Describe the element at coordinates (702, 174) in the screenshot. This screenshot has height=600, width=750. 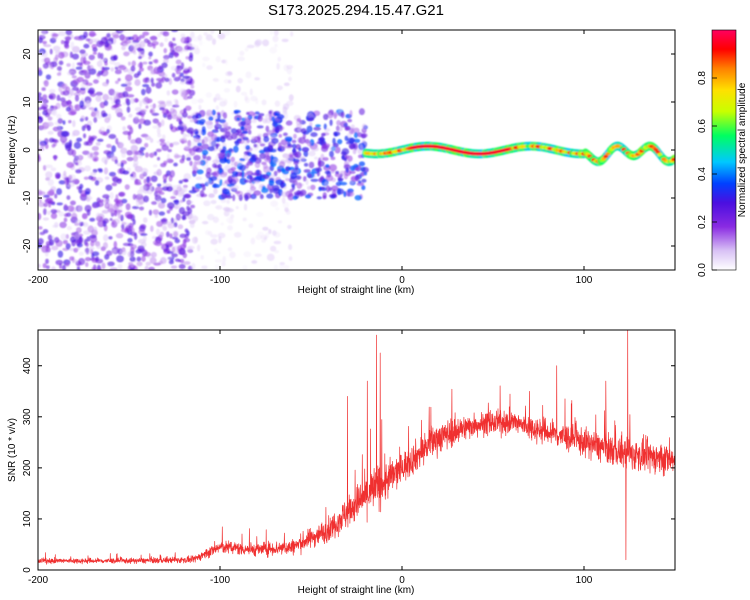
I see `colorbar-tick-label: 0.4` at that location.